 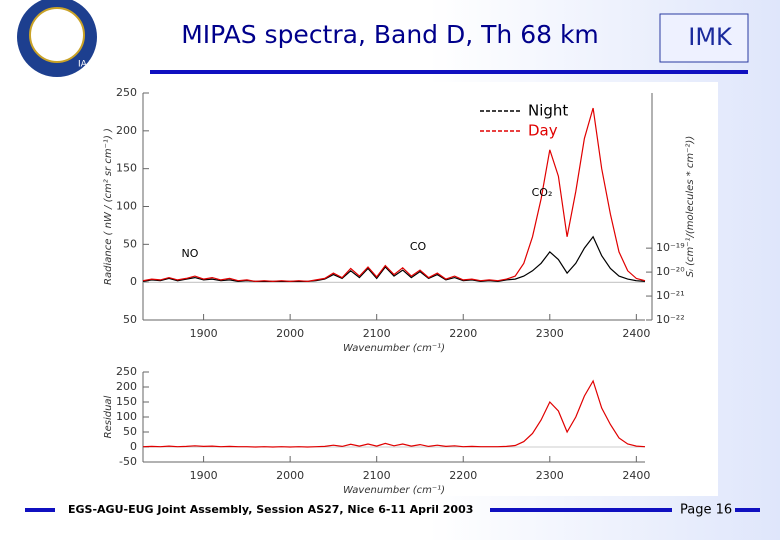 What do you see at coordinates (390, 34) in the screenshot?
I see `slide-title: MIPAS spectra, Band D, Th 68 km` at bounding box center [390, 34].